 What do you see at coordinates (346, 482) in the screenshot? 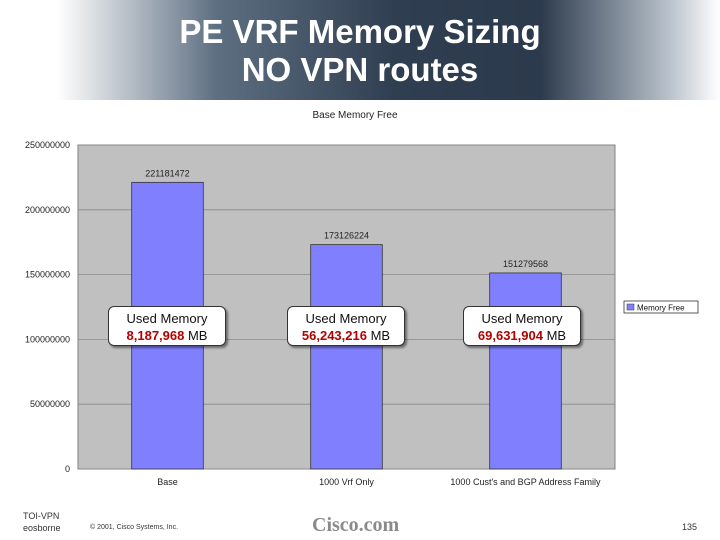
I see `x-tick-label: 1000 Vrf Only` at bounding box center [346, 482].